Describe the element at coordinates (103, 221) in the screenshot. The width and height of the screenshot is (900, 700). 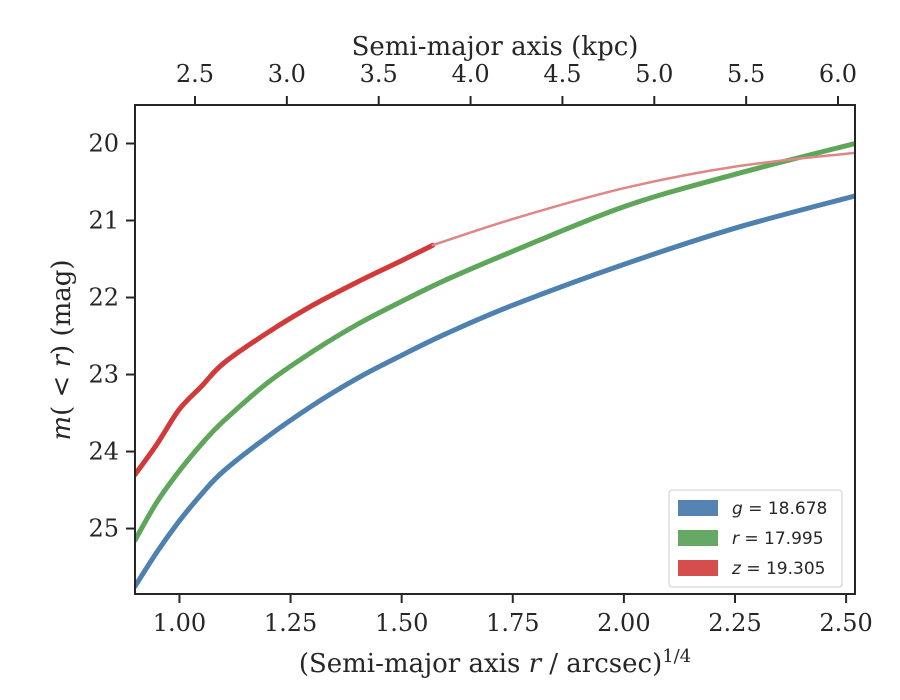
I see `y-tick-label: 21` at that location.